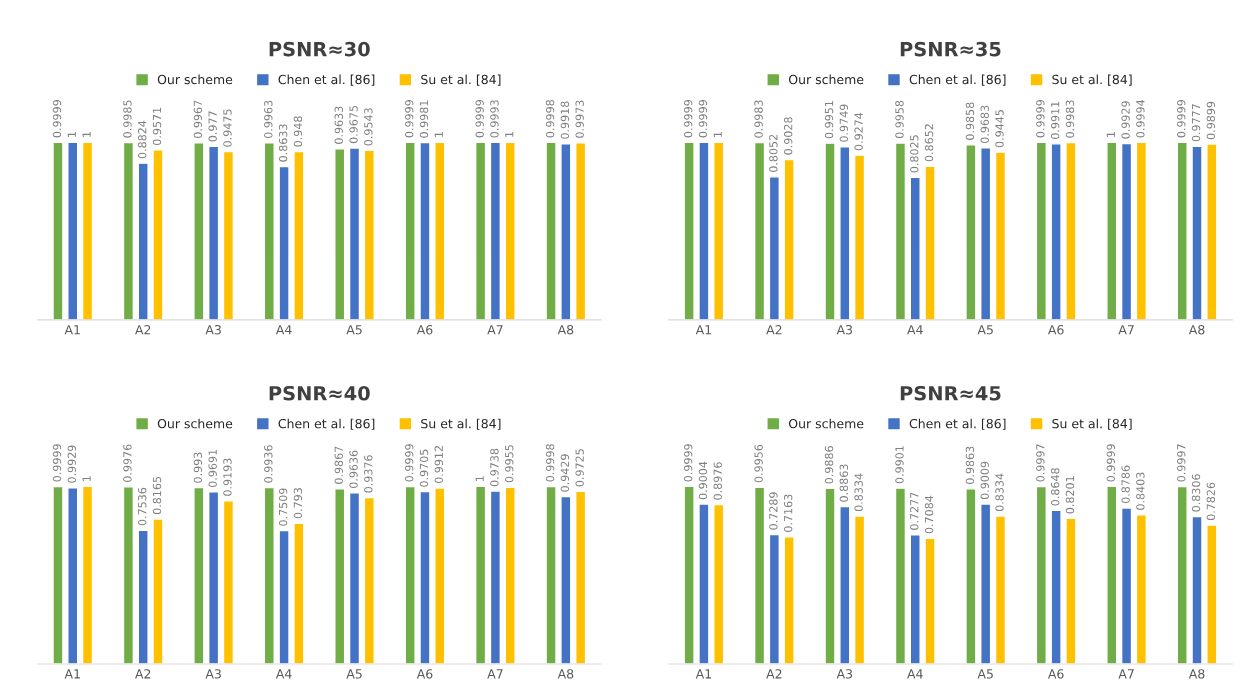  What do you see at coordinates (999, 129) in the screenshot?
I see `data-label: 0.9445` at bounding box center [999, 129].